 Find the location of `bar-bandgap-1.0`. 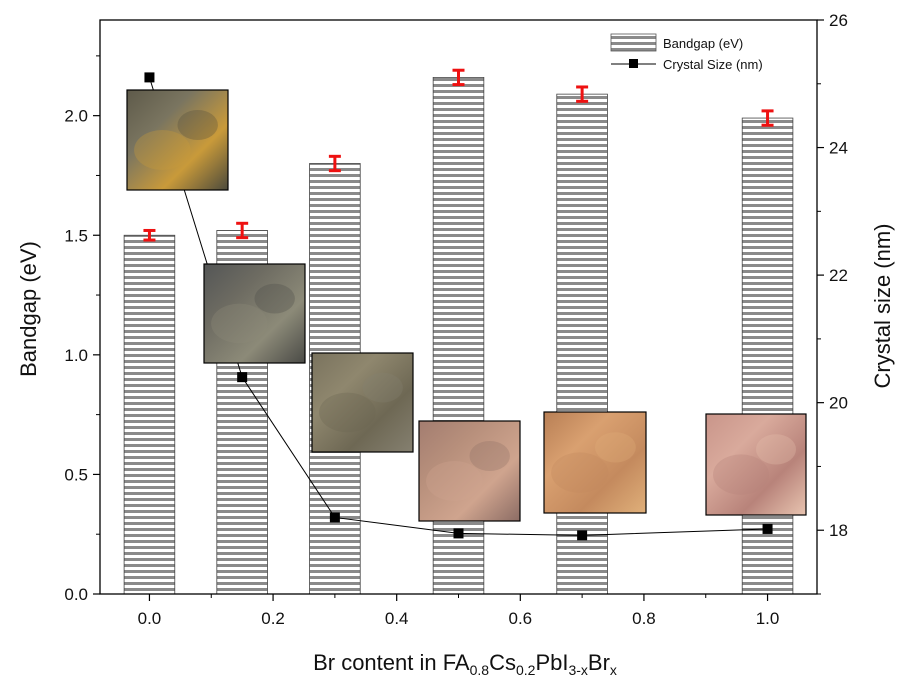

bar-bandgap-1.0 is located at coordinates (767, 356).